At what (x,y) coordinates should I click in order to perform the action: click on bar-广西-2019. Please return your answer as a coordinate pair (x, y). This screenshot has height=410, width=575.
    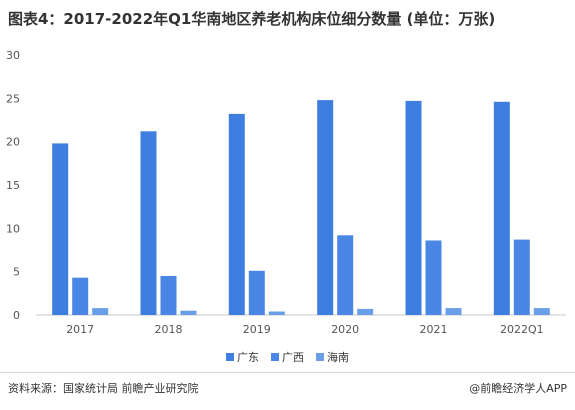
    Looking at the image, I should click on (256, 292).